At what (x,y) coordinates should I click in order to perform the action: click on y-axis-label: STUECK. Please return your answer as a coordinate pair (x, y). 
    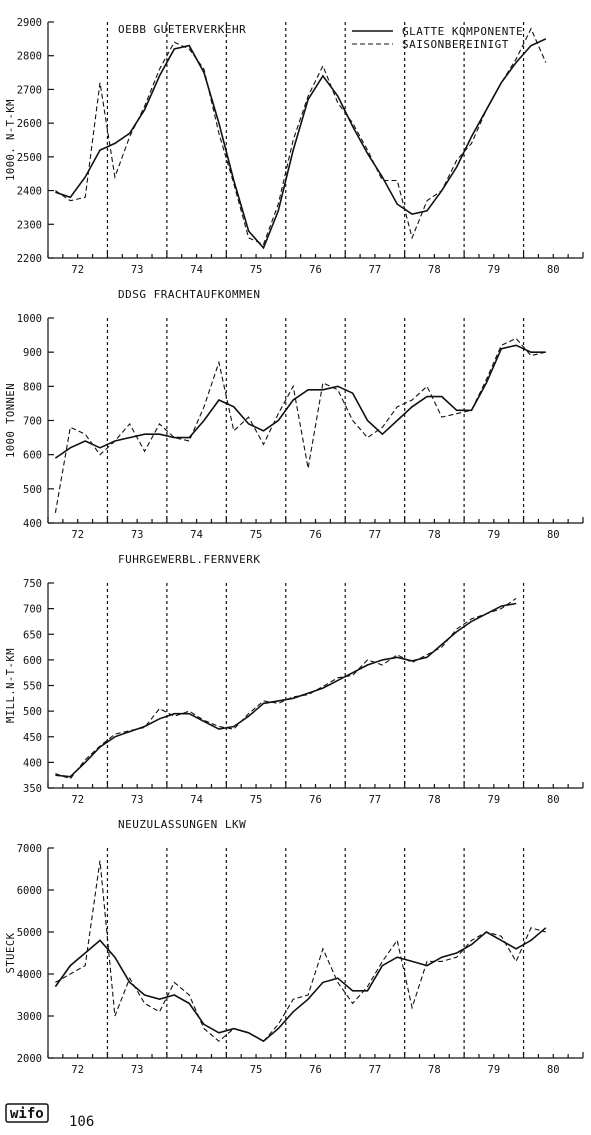
    Looking at the image, I should click on (11, 952).